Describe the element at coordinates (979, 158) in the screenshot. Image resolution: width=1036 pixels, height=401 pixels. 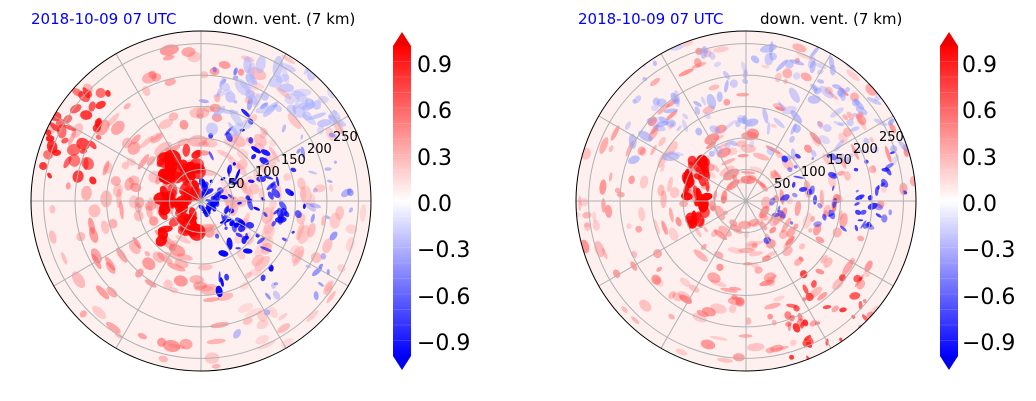
I see `colorbar-tick-label: 0.3` at that location.